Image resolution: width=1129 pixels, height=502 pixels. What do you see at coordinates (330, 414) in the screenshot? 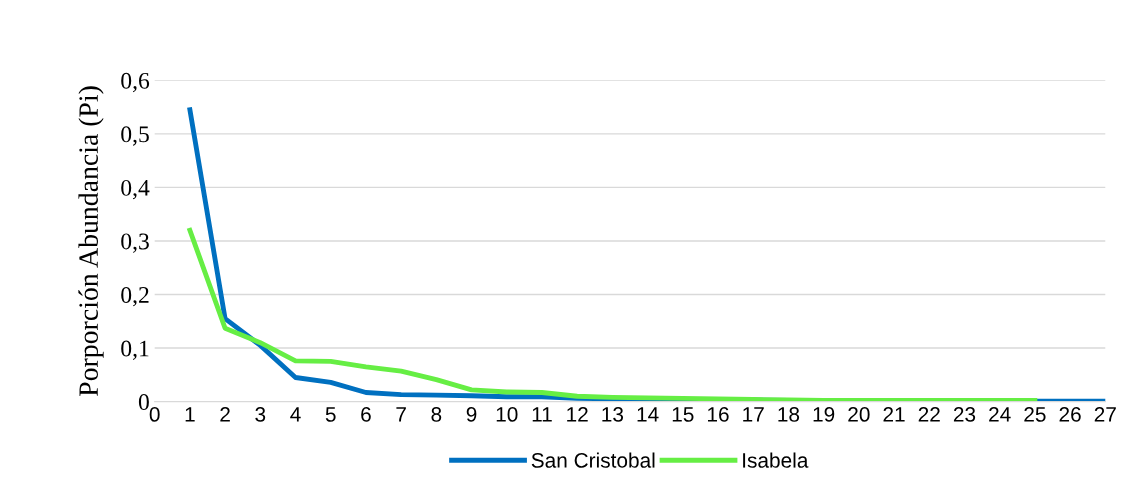
I see `x-tick-label: 5` at bounding box center [330, 414].